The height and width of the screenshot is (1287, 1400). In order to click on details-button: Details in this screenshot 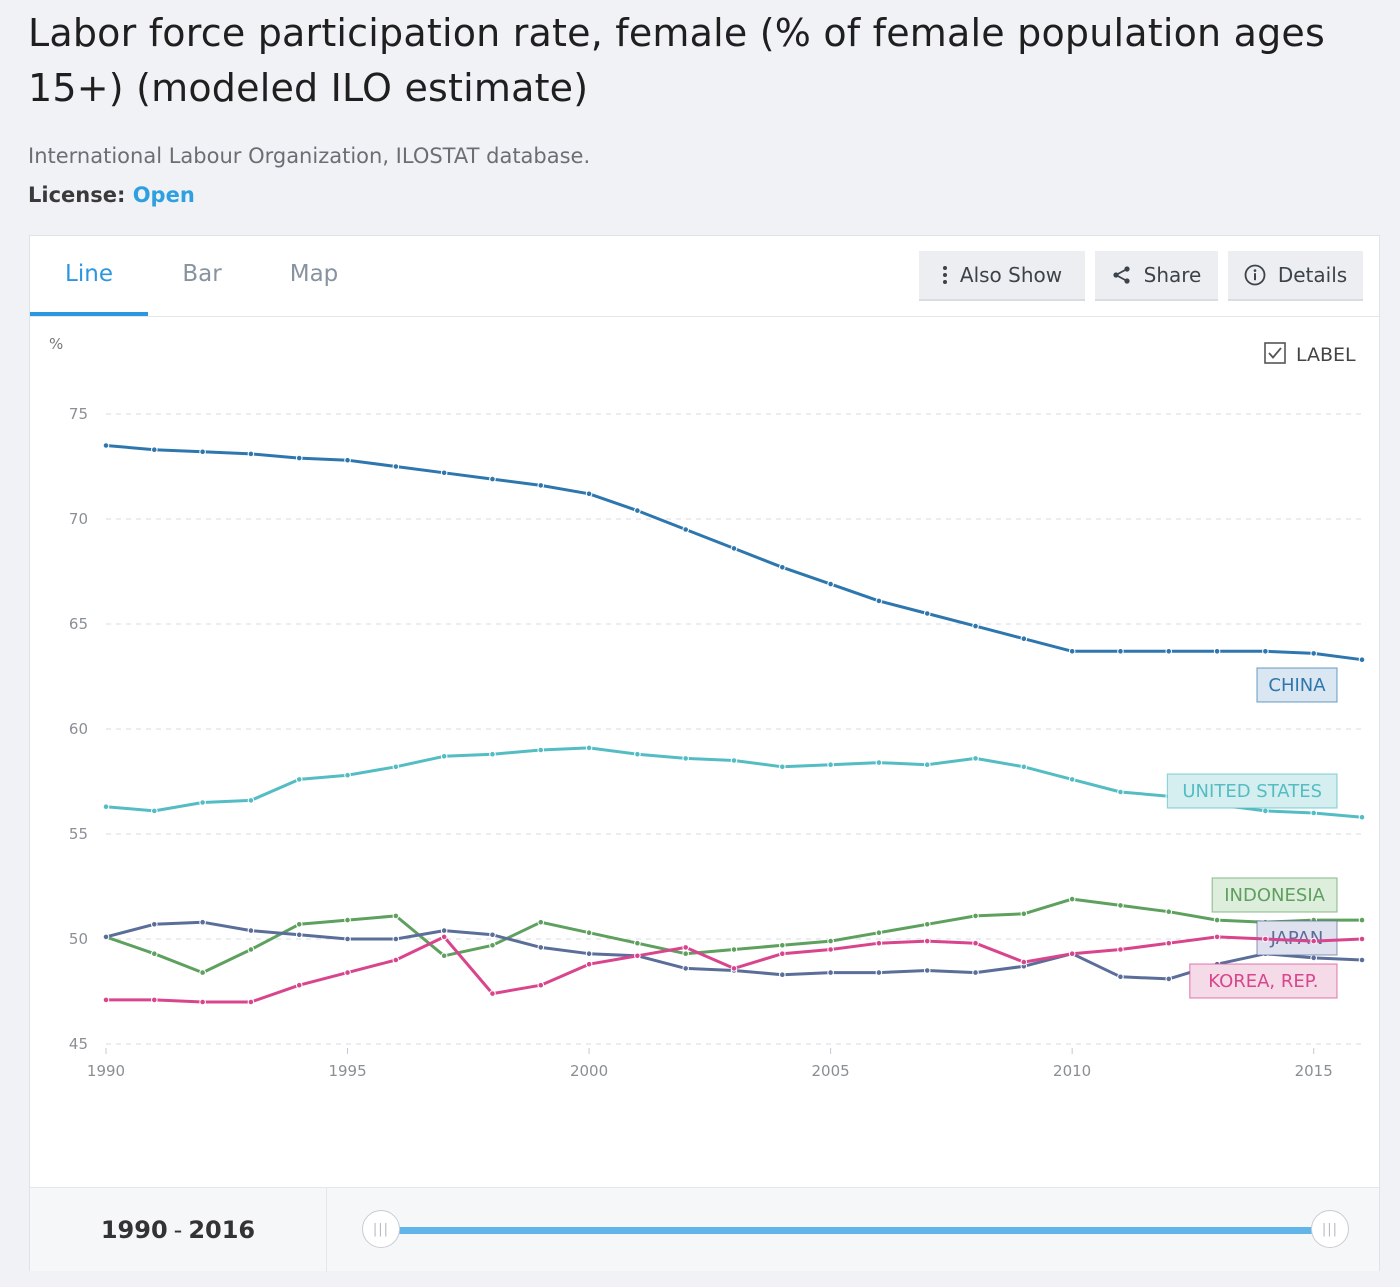, I will do `click(1295, 276)`.